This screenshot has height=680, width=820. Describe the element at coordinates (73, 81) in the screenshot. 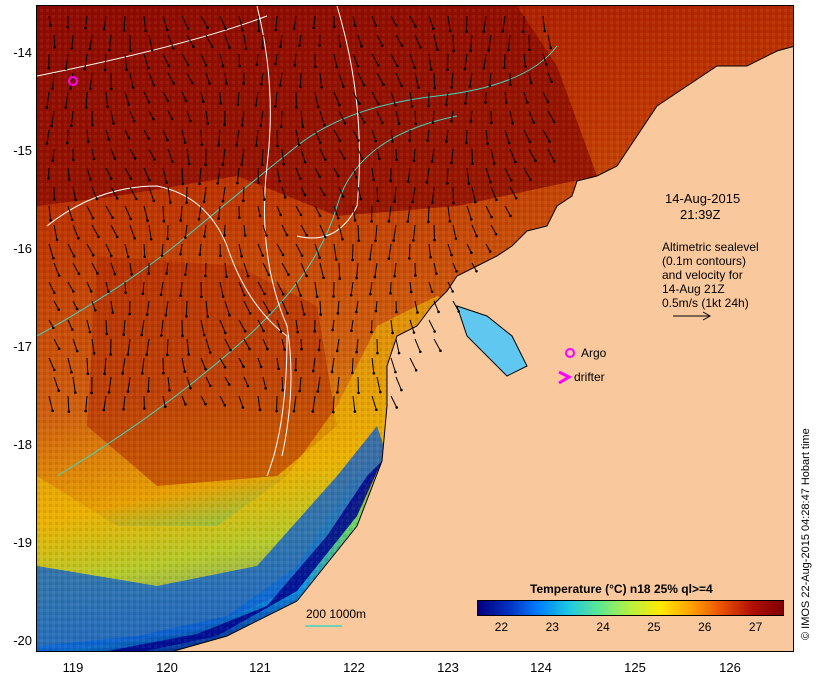

I see `argo-float-marker` at that location.